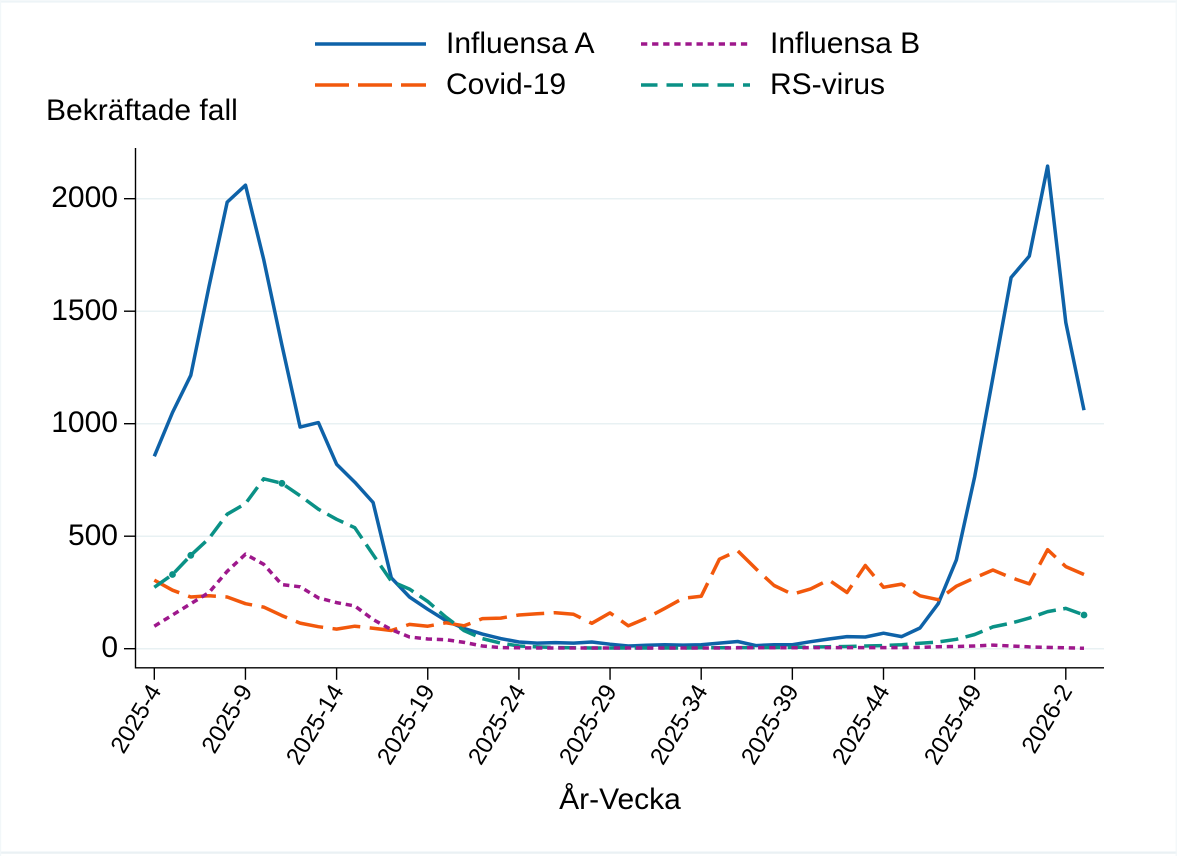  I want to click on x-axis-title: År-Vecka, so click(620, 799).